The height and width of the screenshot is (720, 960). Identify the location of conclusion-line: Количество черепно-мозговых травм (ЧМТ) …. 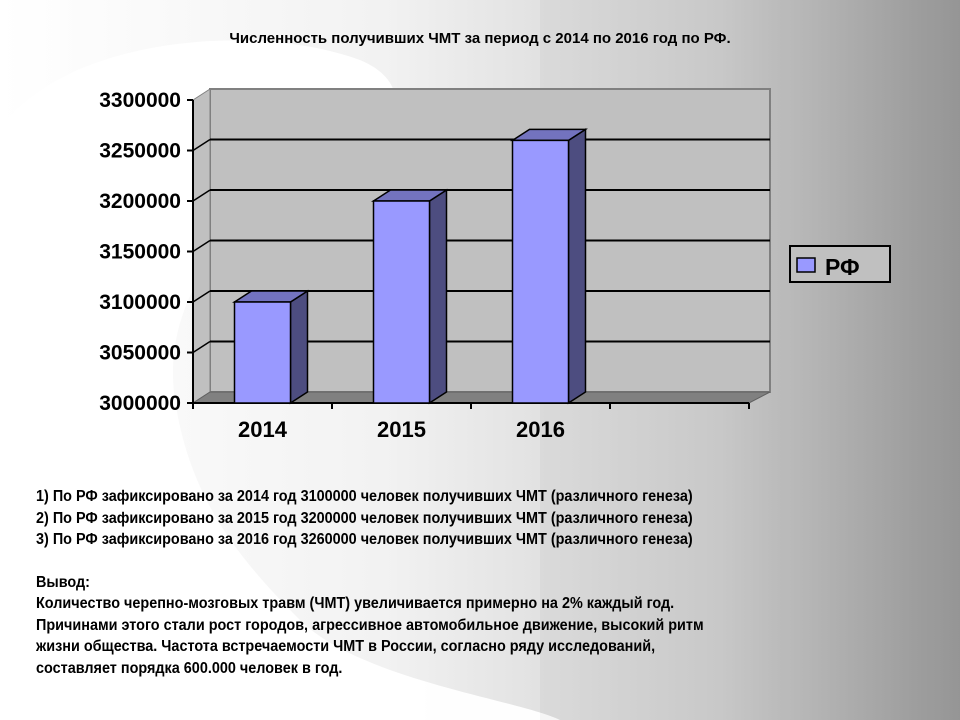
(355, 603).